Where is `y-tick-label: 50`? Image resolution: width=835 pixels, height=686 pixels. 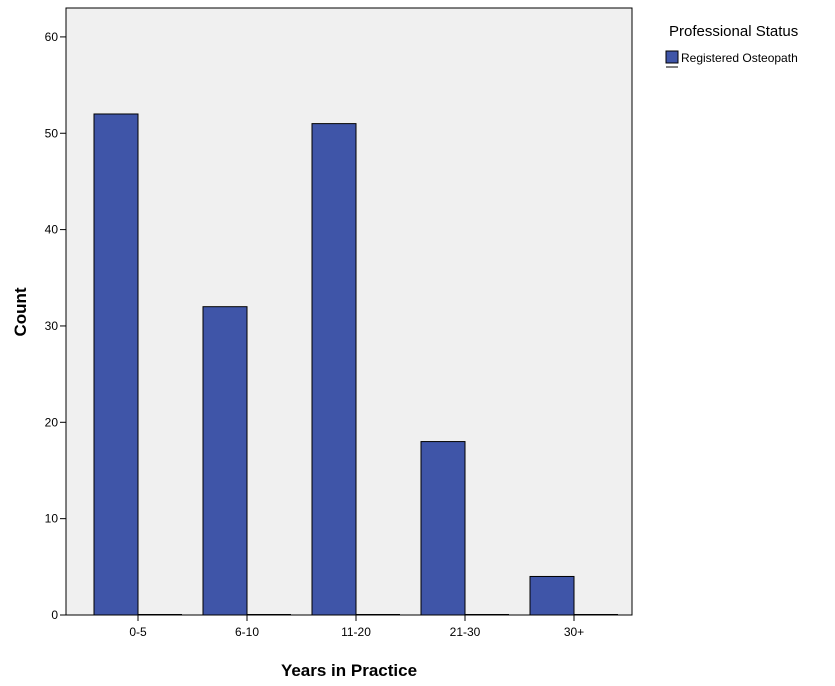
y-tick-label: 50 is located at coordinates (52, 133).